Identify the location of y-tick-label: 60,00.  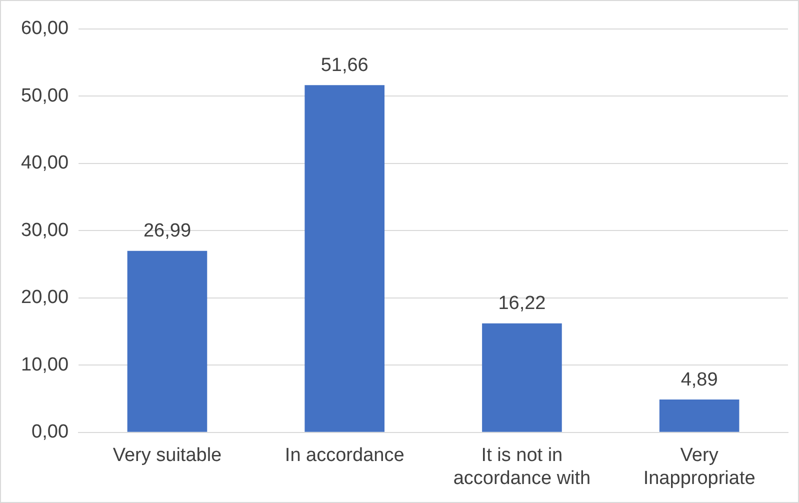
(45, 29).